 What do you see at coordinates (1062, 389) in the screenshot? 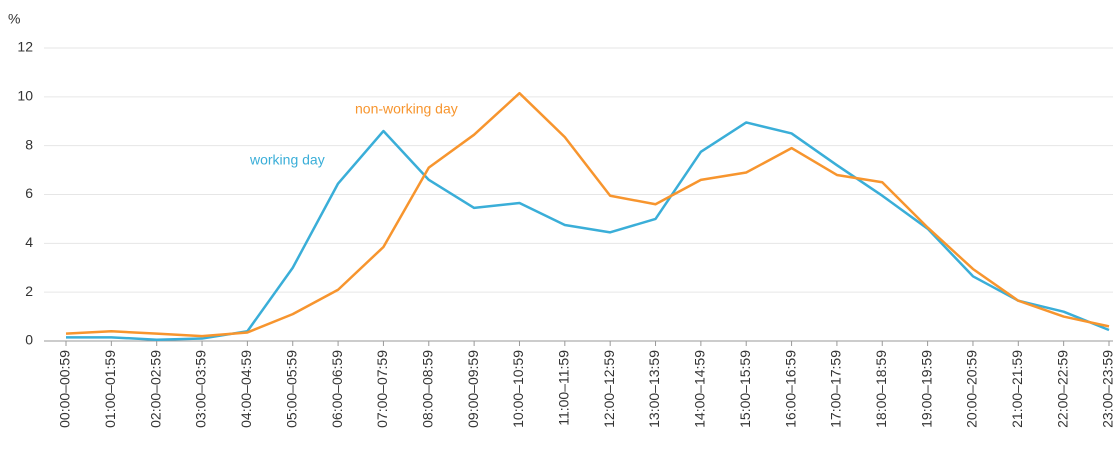
I see `x-tick-label: 22:00–22:59` at bounding box center [1062, 389].